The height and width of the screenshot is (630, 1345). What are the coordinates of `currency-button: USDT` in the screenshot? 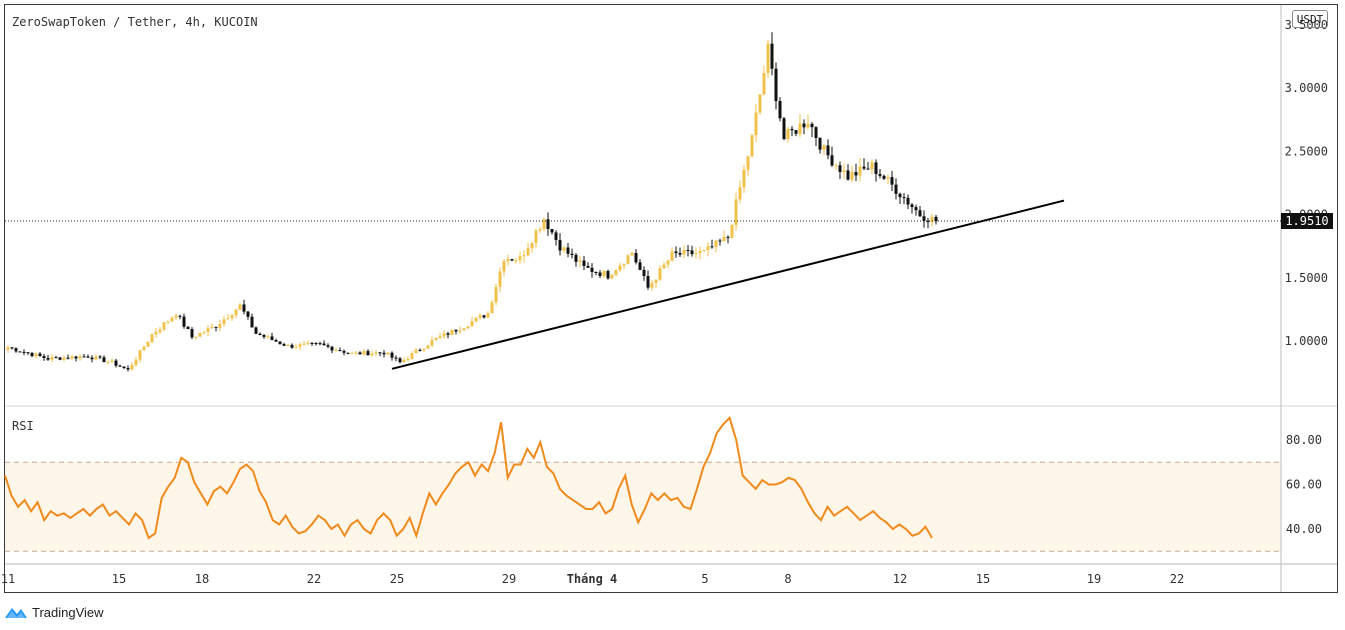 It's located at (1310, 19).